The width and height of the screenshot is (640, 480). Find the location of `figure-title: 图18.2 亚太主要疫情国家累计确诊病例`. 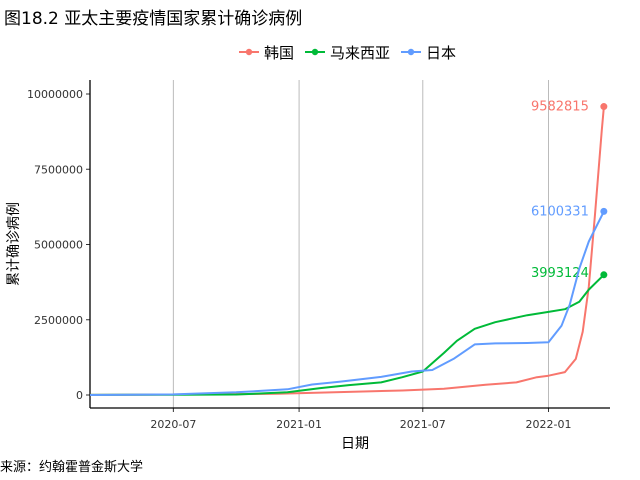

figure-title: 图18.2 亚太主要疫情国家累计确诊病例 is located at coordinates (153, 19).